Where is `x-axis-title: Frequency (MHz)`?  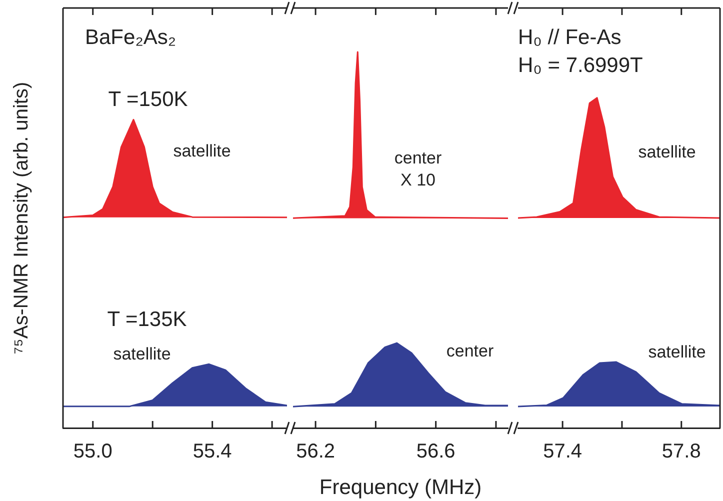 x-axis-title: Frequency (MHz) is located at coordinates (400, 488).